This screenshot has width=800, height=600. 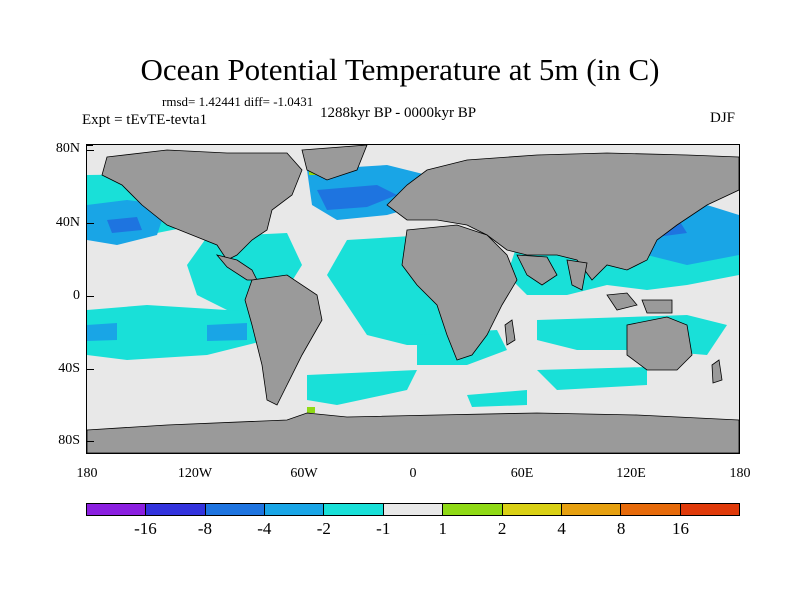 What do you see at coordinates (522, 473) in the screenshot?
I see `lon-label-60e: 60E` at bounding box center [522, 473].